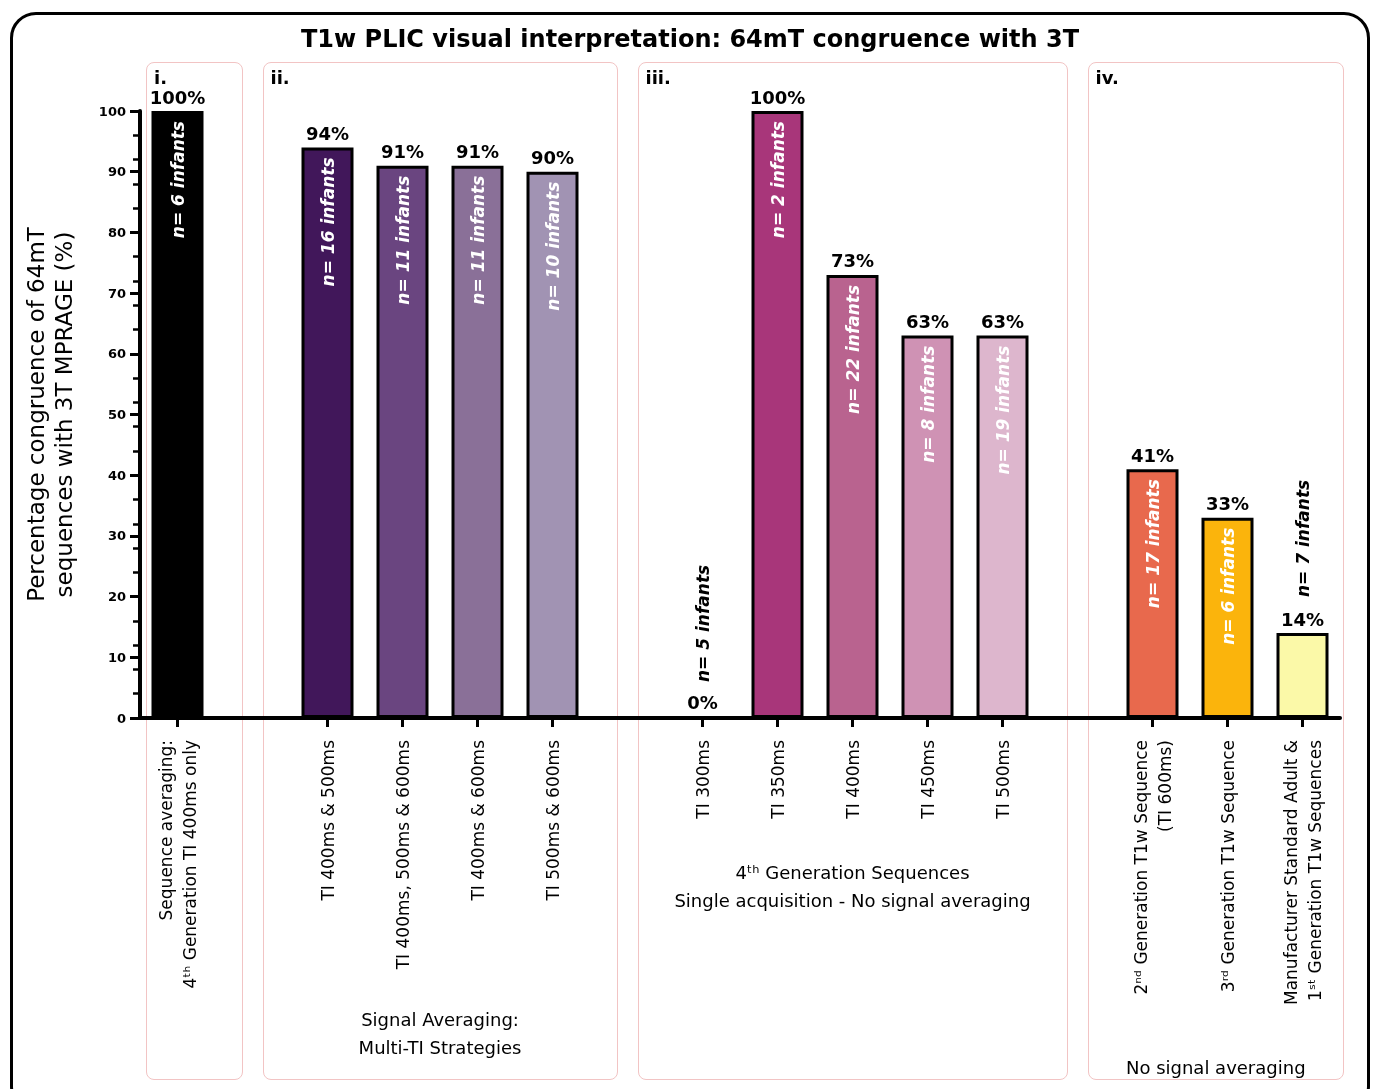  Describe the element at coordinates (690, 39) in the screenshot. I see `chart-title: T1w PLIC visual interpretation: 64mT congruence with 3T` at that location.